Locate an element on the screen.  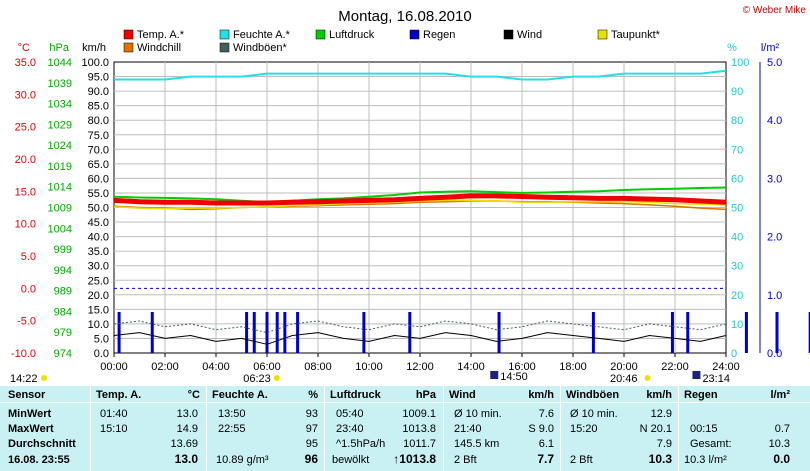
series-luftdruck is located at coordinates (420, 195).